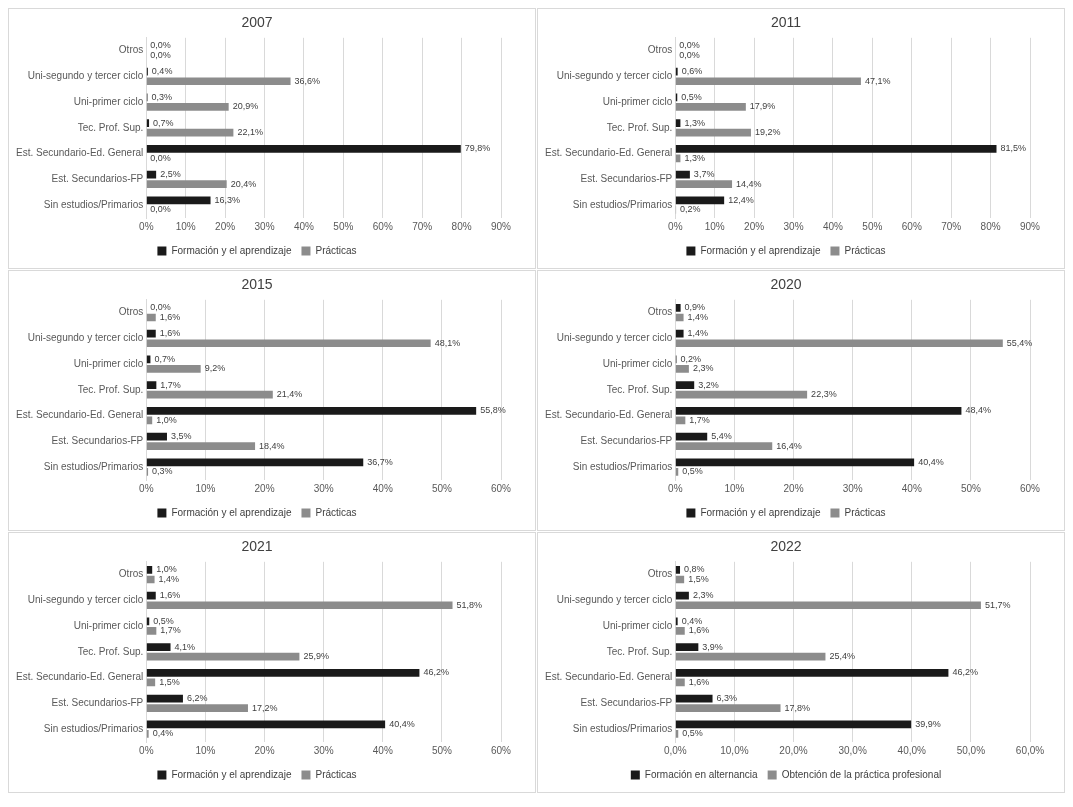  What do you see at coordinates (695, 307) in the screenshot?
I see `data-label: 0,9%` at bounding box center [695, 307].